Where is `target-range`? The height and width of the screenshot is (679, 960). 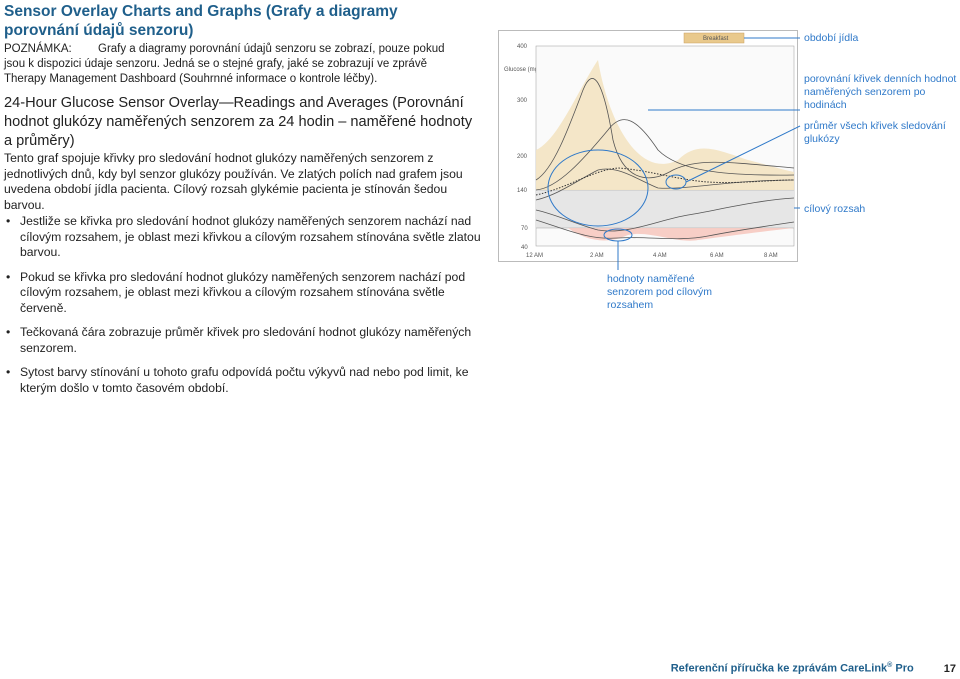
target-range is located at coordinates (665, 209).